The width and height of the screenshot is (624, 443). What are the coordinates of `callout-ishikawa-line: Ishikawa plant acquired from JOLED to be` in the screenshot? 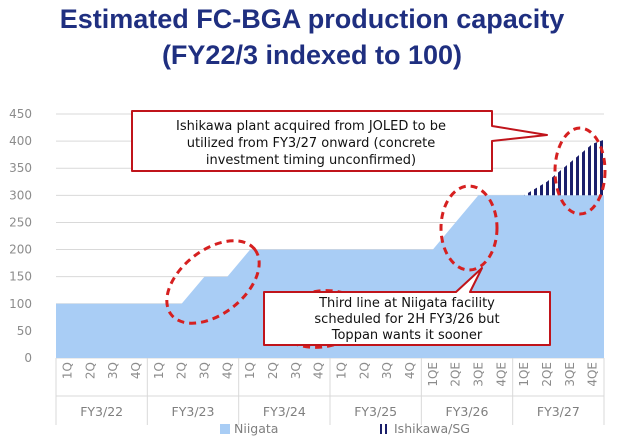 It's located at (311, 126).